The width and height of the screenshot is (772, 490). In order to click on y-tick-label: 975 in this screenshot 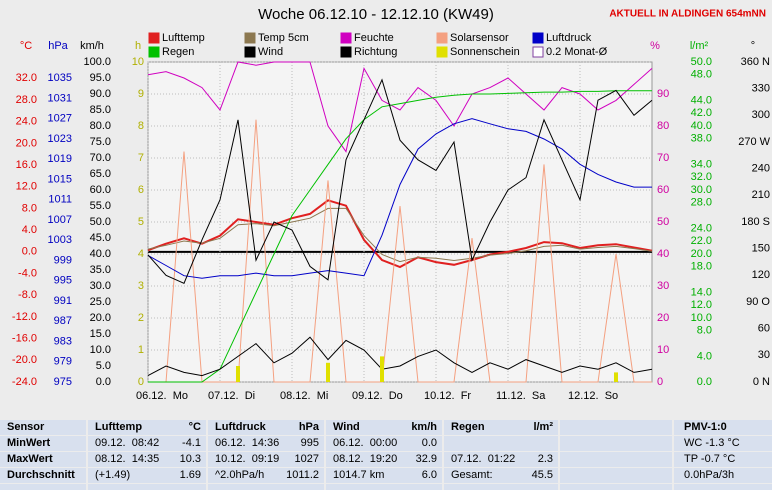, I will do `click(63, 382)`.